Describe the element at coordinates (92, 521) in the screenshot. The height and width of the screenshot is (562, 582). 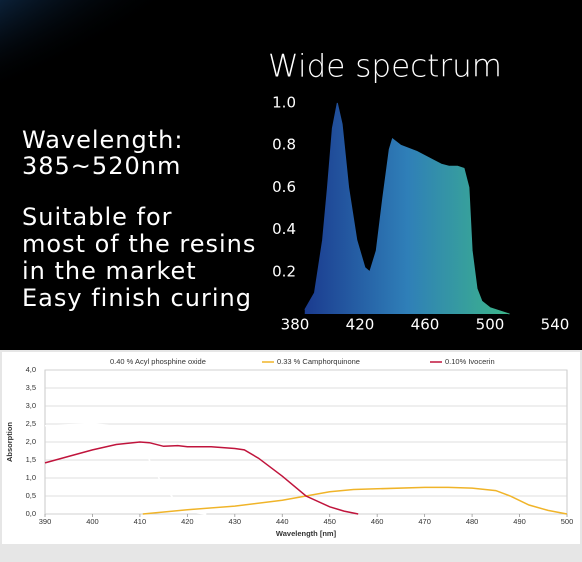
I see `x-tick-label: 400` at that location.